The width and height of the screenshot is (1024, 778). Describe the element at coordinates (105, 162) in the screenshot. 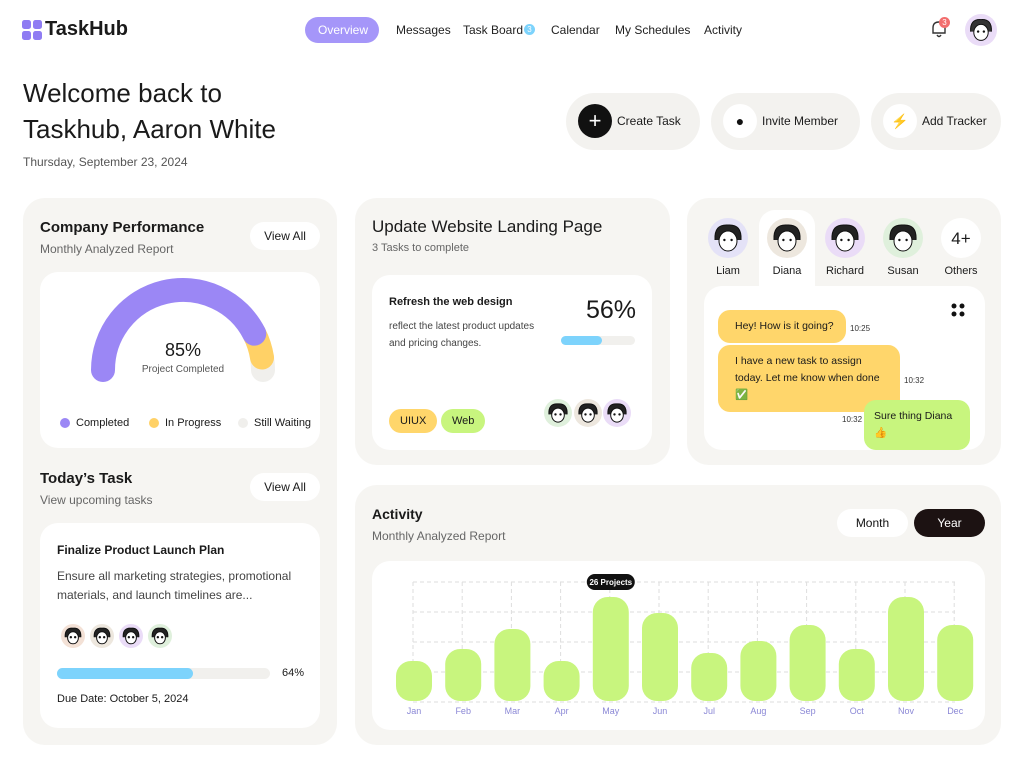

I see `welcome-date: Thursday, September 23, 2024` at that location.